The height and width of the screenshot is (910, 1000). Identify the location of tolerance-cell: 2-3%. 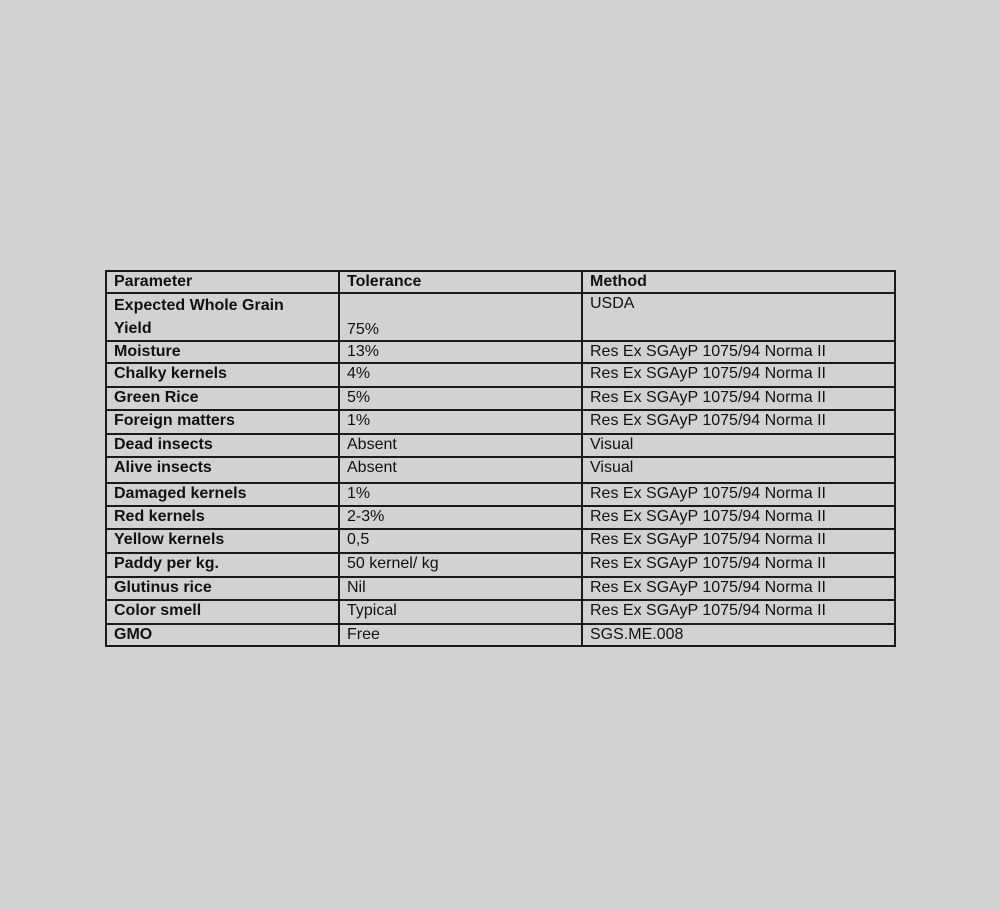
(460, 517).